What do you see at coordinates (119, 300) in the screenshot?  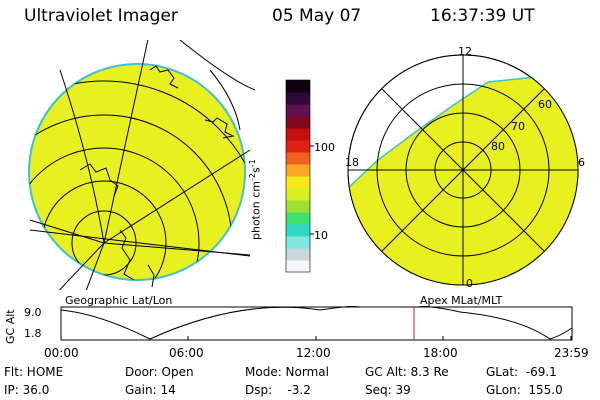 I see `left-map-caption: Geographic Lat/Lon` at bounding box center [119, 300].